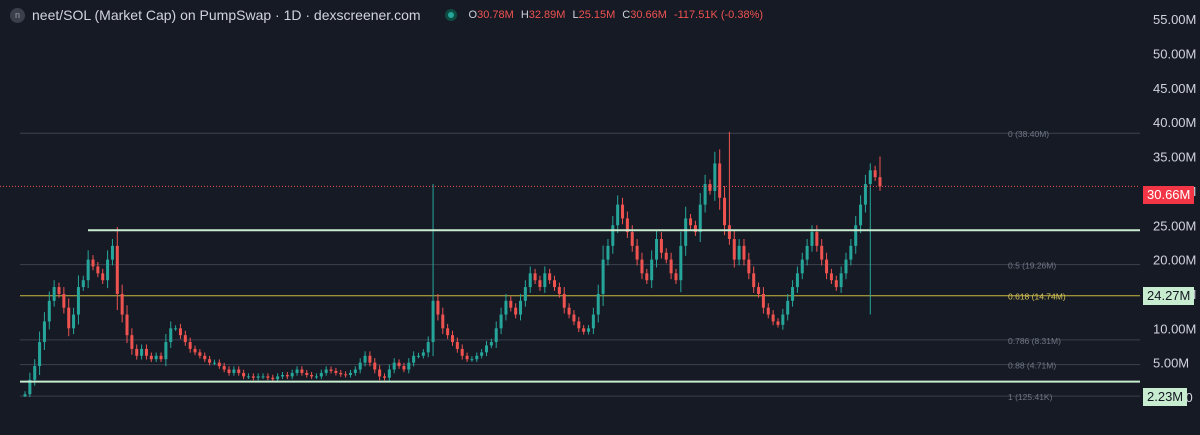 The image size is (1200, 435). What do you see at coordinates (626, 15) in the screenshot?
I see `ohlc-close-key: C` at bounding box center [626, 15].